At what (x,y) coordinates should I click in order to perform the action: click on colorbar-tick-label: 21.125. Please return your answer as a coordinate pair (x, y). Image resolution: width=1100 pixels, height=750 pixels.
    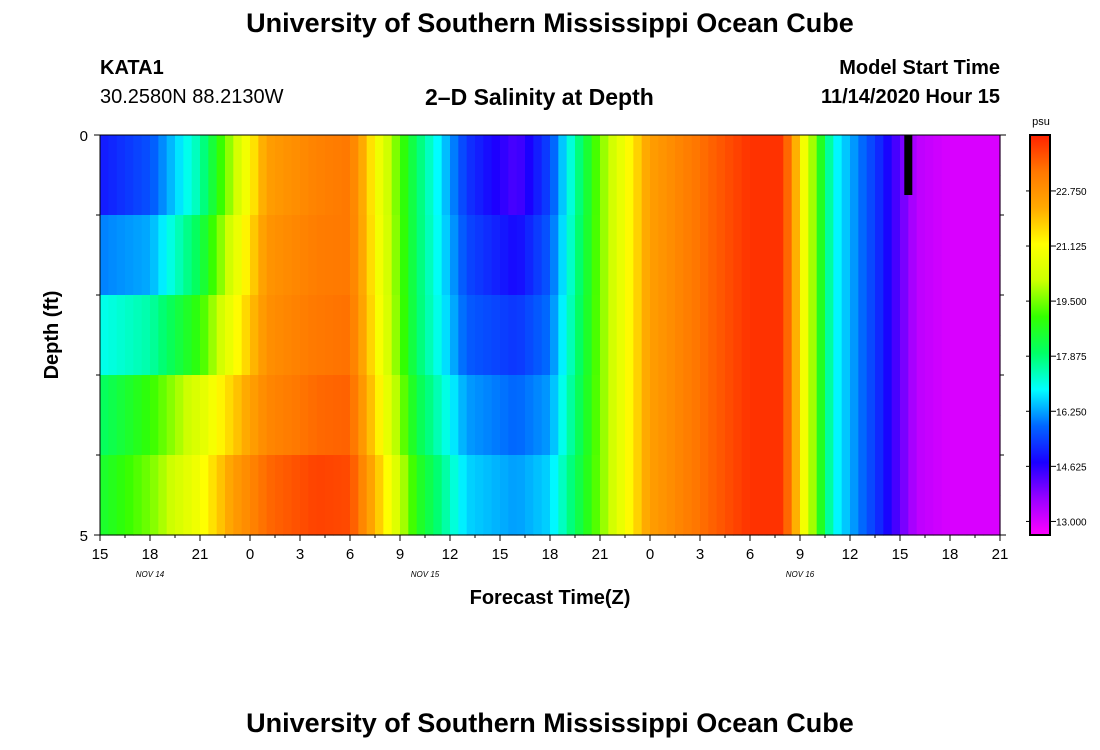
    Looking at the image, I should click on (1071, 247).